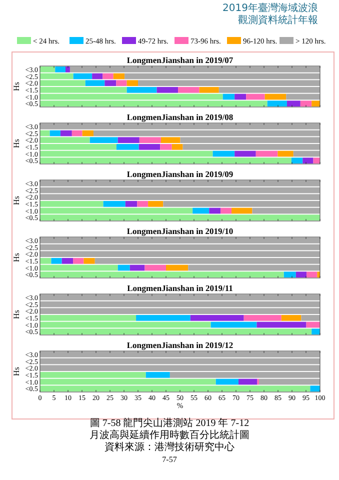 Image resolution: width=339 pixels, height=480 pixels. What do you see at coordinates (169, 459) in the screenshot?
I see `text: 7-57` at bounding box center [169, 459].